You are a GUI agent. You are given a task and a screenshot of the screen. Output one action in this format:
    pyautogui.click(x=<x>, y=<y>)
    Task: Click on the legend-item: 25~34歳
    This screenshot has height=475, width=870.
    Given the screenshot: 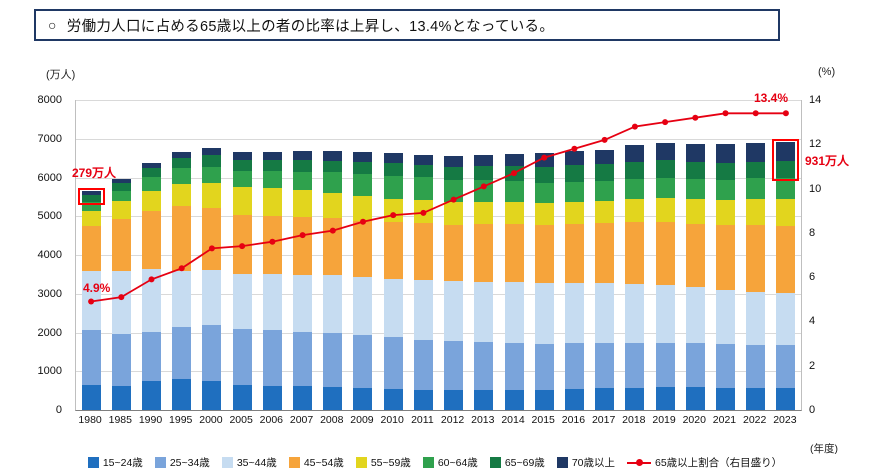 What is the action you would take?
    pyautogui.click(x=182, y=462)
    